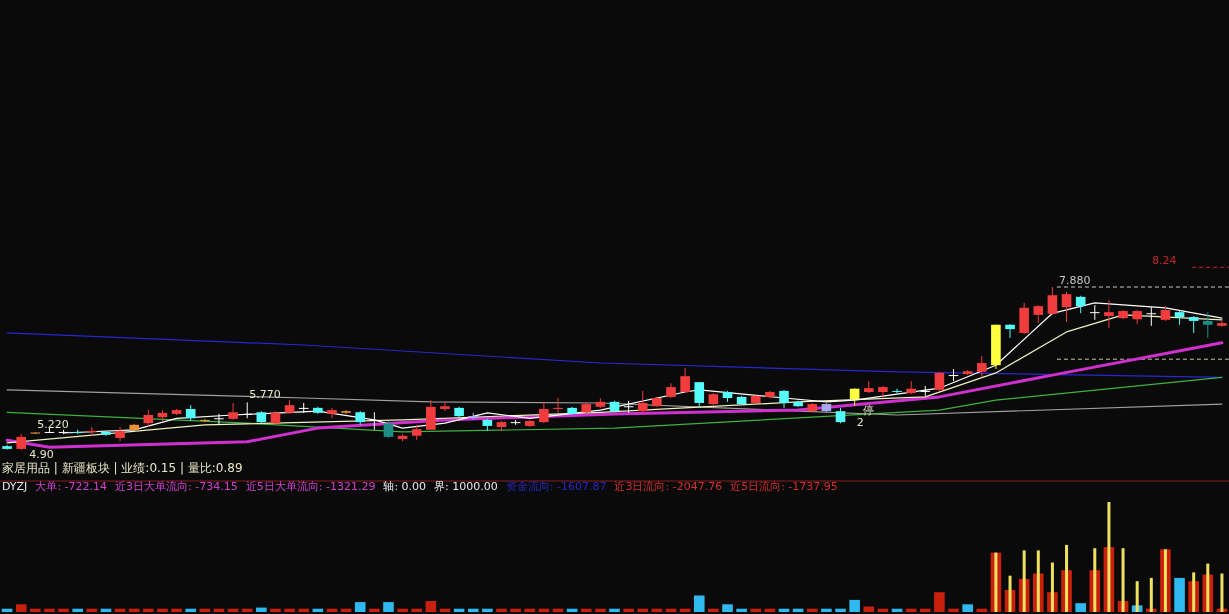  What do you see at coordinates (265, 395) in the screenshot?
I see `annotation: 5.770` at bounding box center [265, 395].